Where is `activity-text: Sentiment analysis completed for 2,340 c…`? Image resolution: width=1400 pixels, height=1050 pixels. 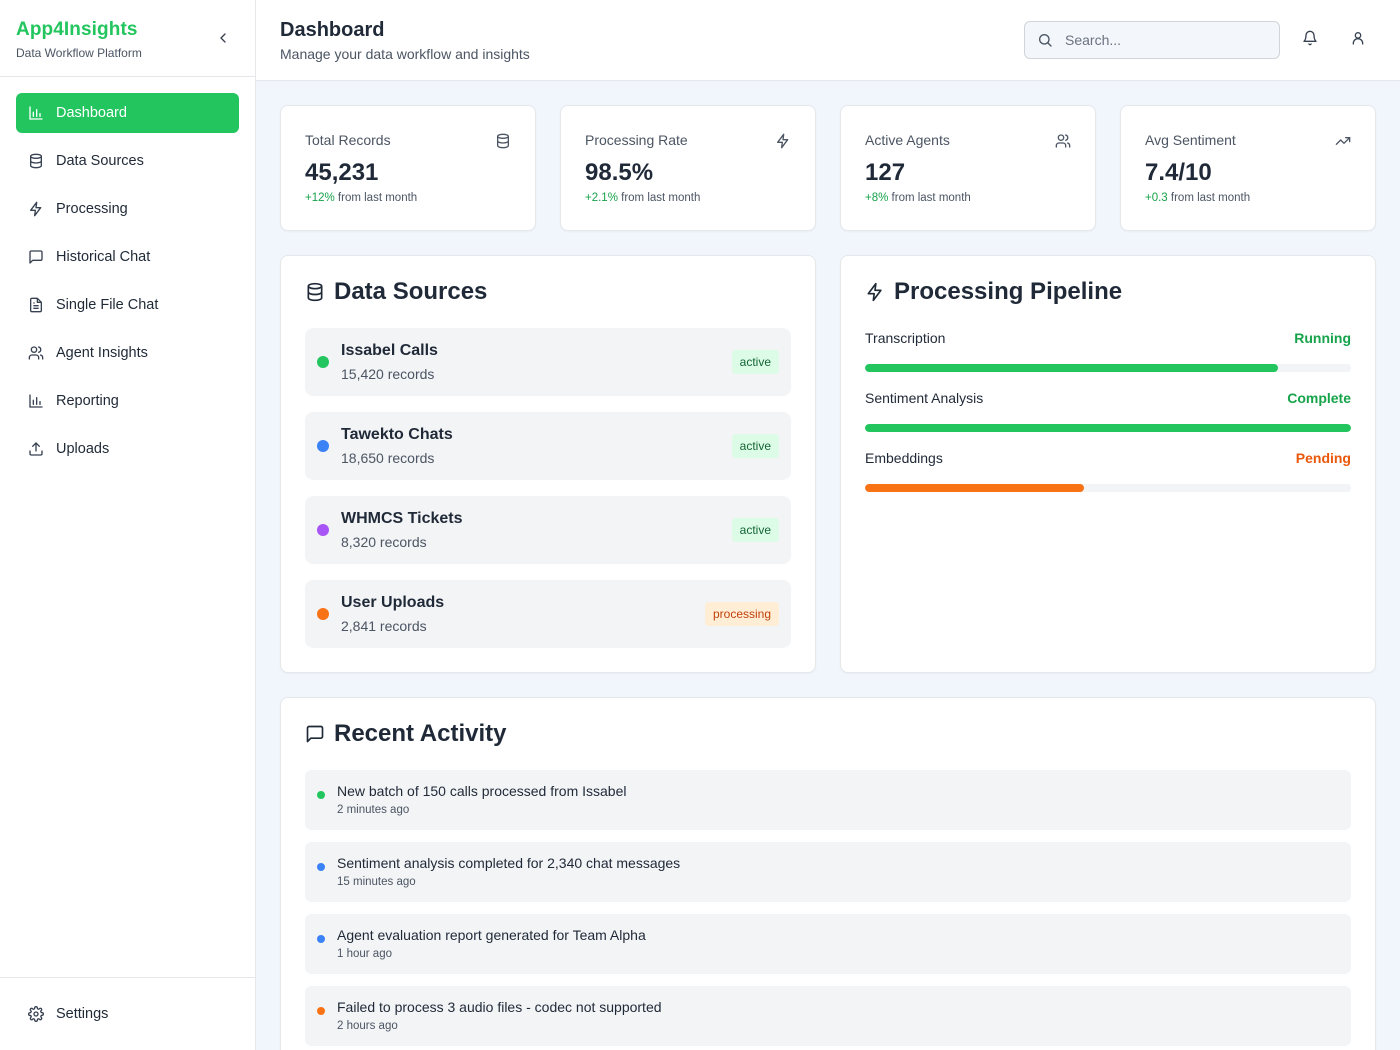
activity-text: Sentiment analysis completed for 2,340 c… is located at coordinates (509, 863).